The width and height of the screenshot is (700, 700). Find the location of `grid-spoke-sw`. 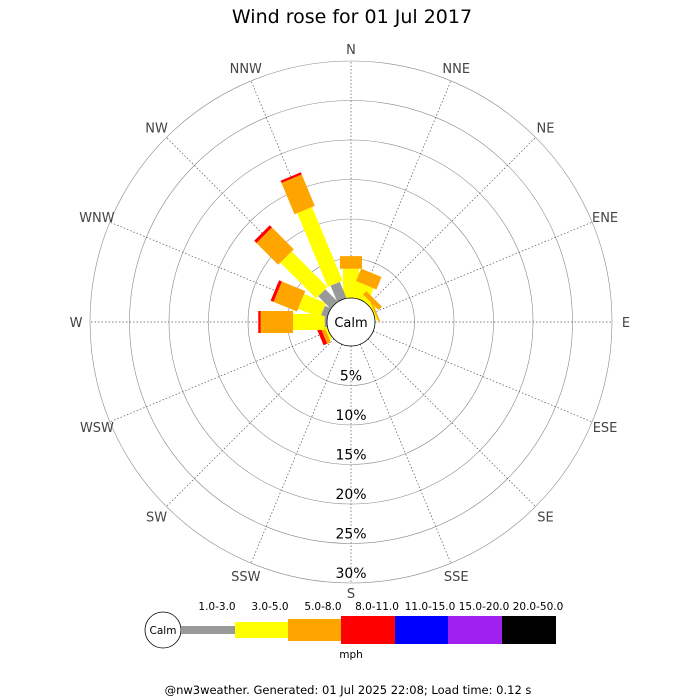

grid-spoke-sw is located at coordinates (250, 422).